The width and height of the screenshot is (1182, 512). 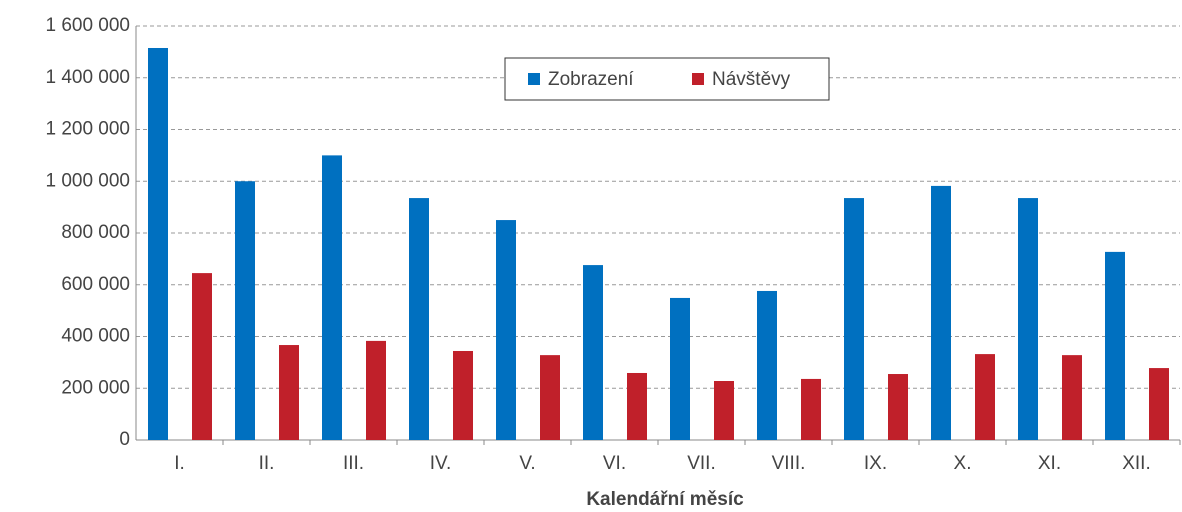 What do you see at coordinates (527, 463) in the screenshot?
I see `x-tick-label: V.` at bounding box center [527, 463].